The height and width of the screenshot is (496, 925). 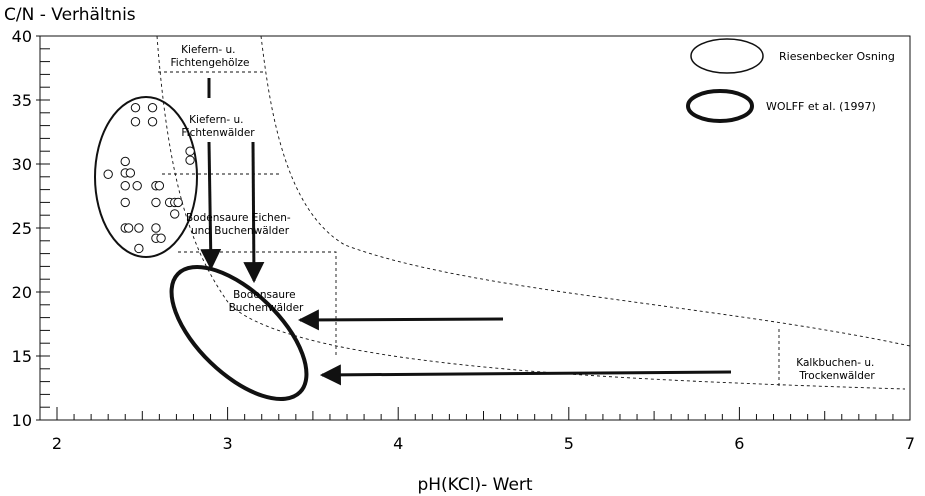 What do you see at coordinates (474, 485) in the screenshot?
I see `x-axis-title: pH(KCl)- Wert` at bounding box center [474, 485].